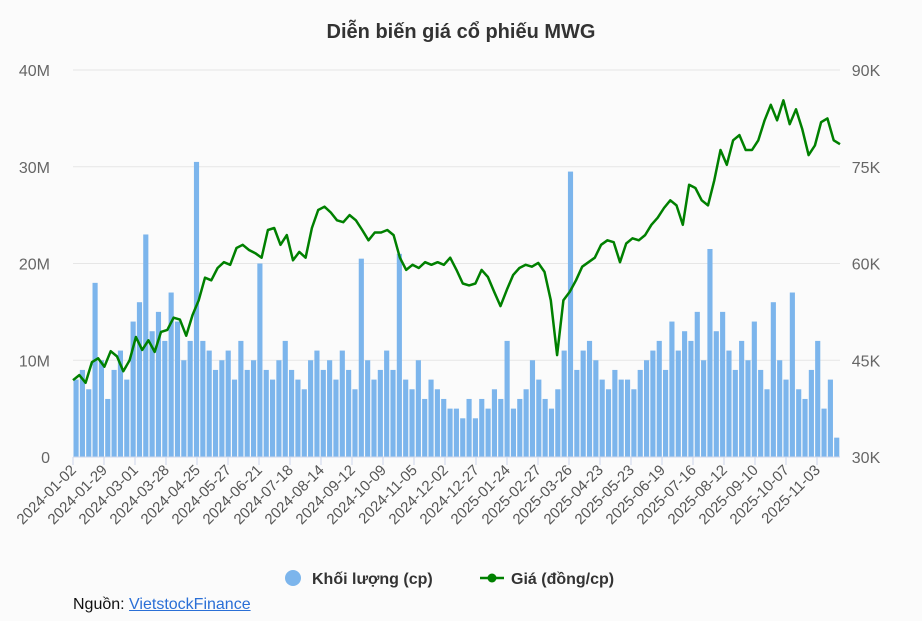 This screenshot has width=922, height=621. What do you see at coordinates (45, 458) in the screenshot?
I see `y-left-tick-label: 0` at bounding box center [45, 458].